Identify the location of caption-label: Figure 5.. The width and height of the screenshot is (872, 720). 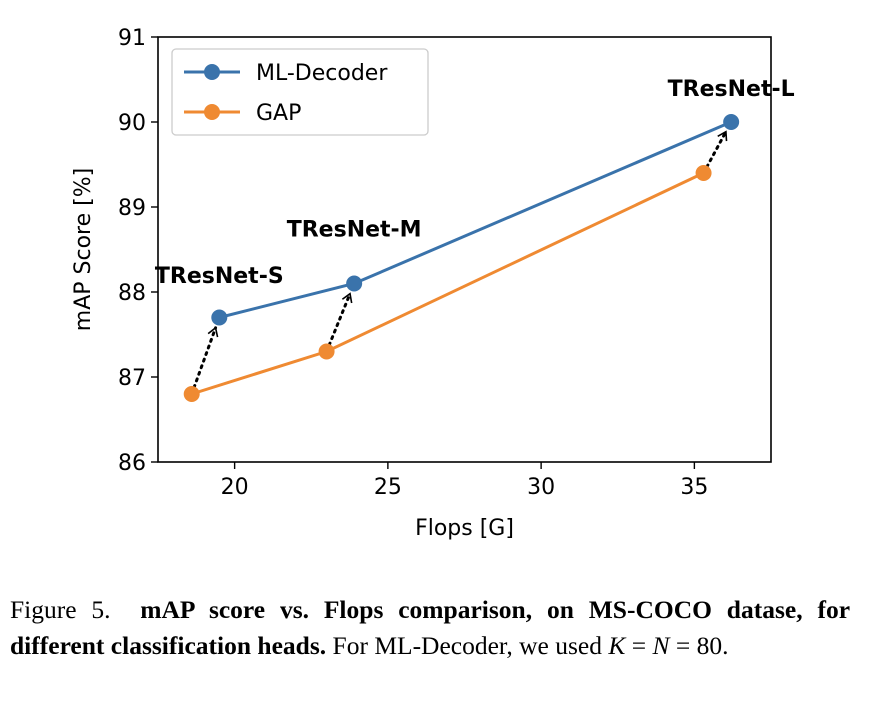
(60, 609).